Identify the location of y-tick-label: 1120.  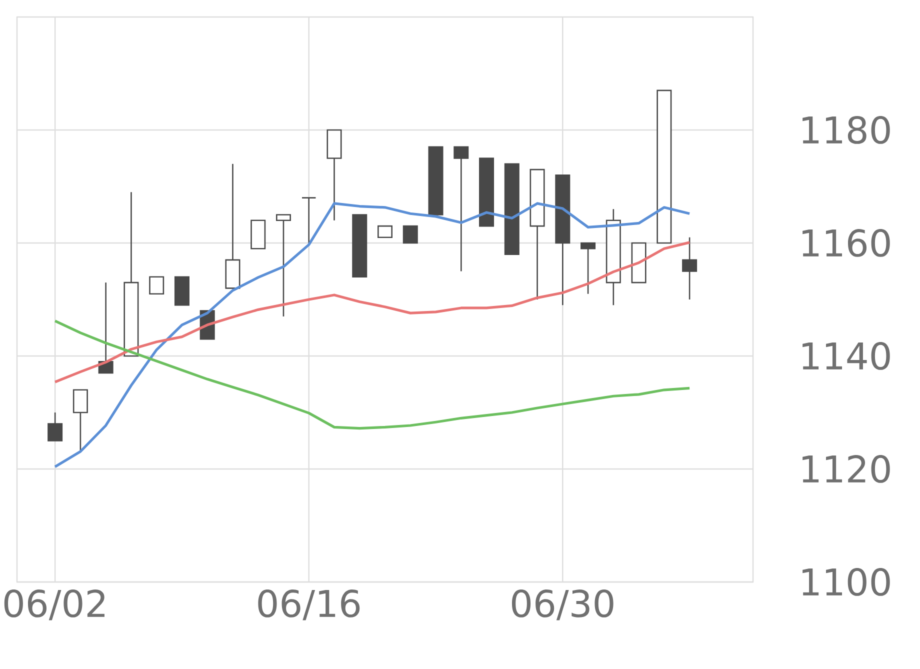
(846, 469).